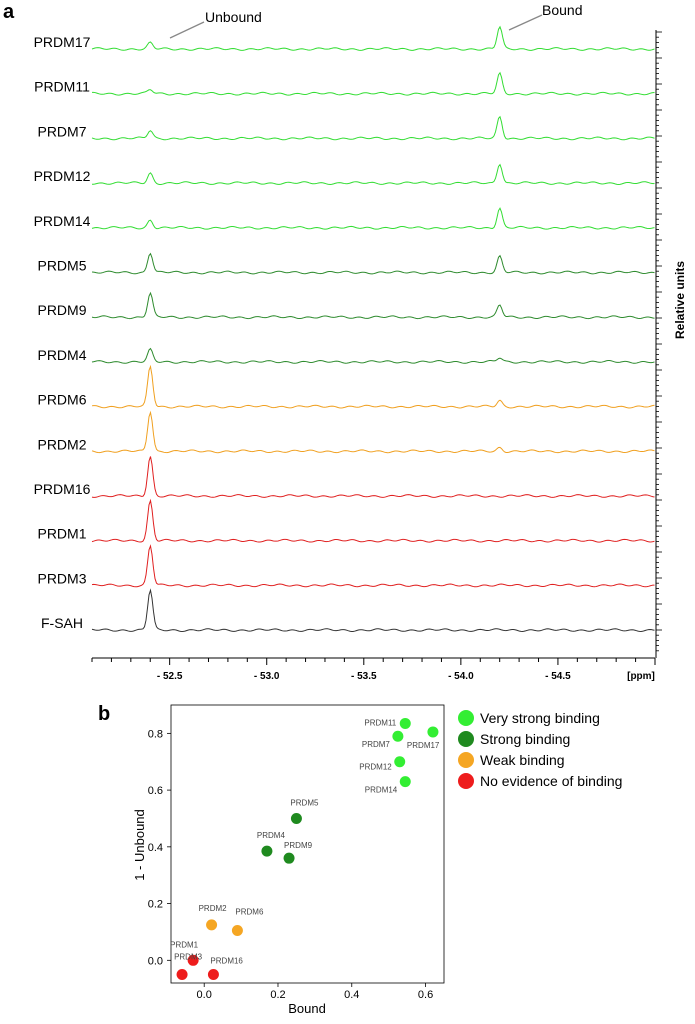 This screenshot has width=695, height=1024. What do you see at coordinates (9, 12) in the screenshot?
I see `panel-a-label: a` at bounding box center [9, 12].